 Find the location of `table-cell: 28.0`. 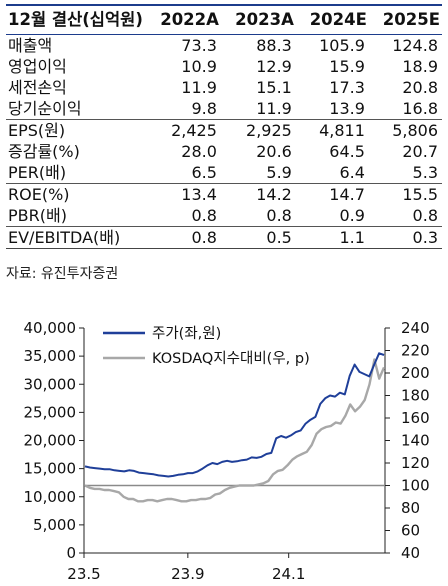

table-cell: 28.0 is located at coordinates (199, 151).